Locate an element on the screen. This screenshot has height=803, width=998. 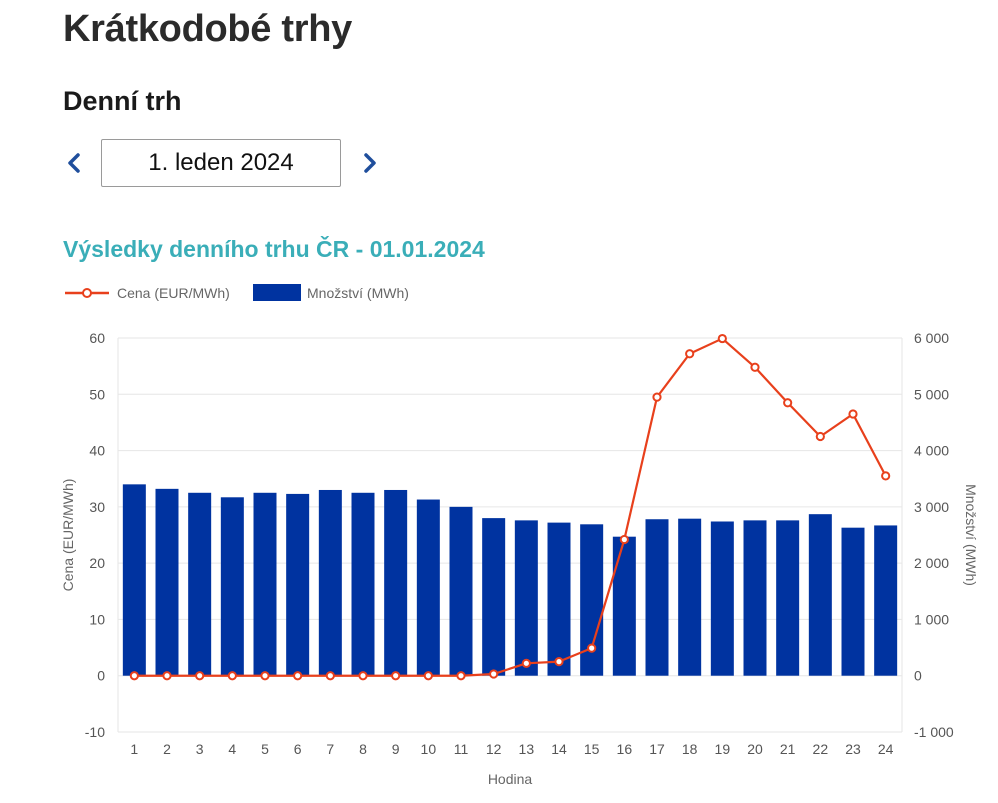
y2-tick-label: 0 is located at coordinates (918, 676).